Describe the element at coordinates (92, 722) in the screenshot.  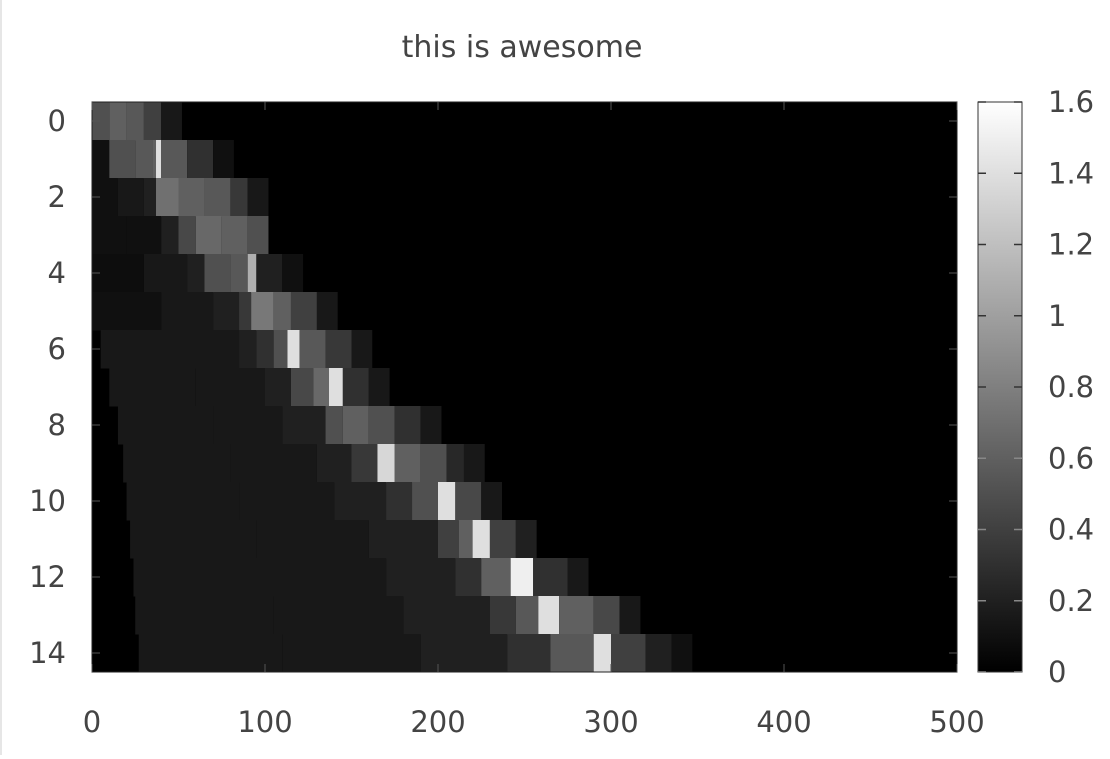
I see `x-tick-label: 0` at that location.